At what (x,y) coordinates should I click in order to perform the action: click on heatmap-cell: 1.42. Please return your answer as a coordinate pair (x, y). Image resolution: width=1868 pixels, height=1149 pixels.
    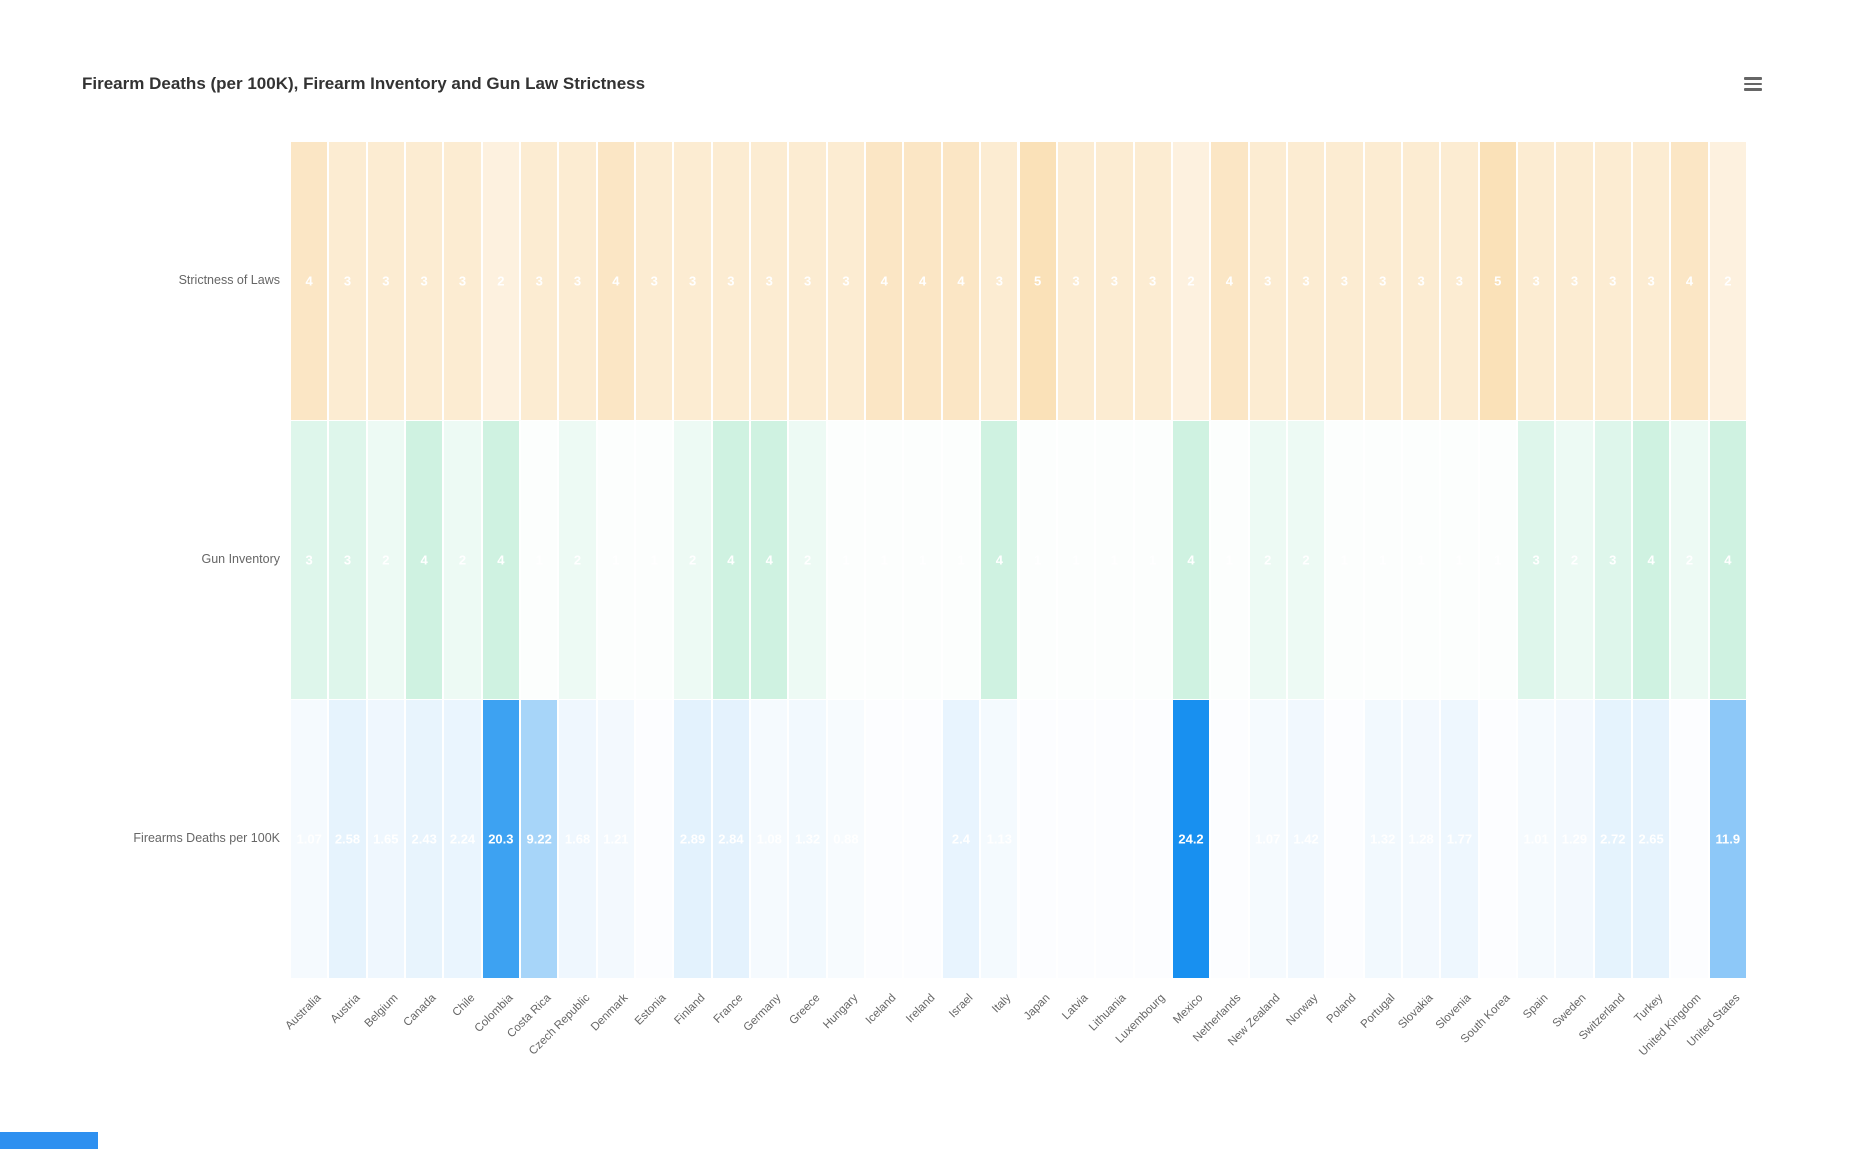
    Looking at the image, I should click on (1306, 839).